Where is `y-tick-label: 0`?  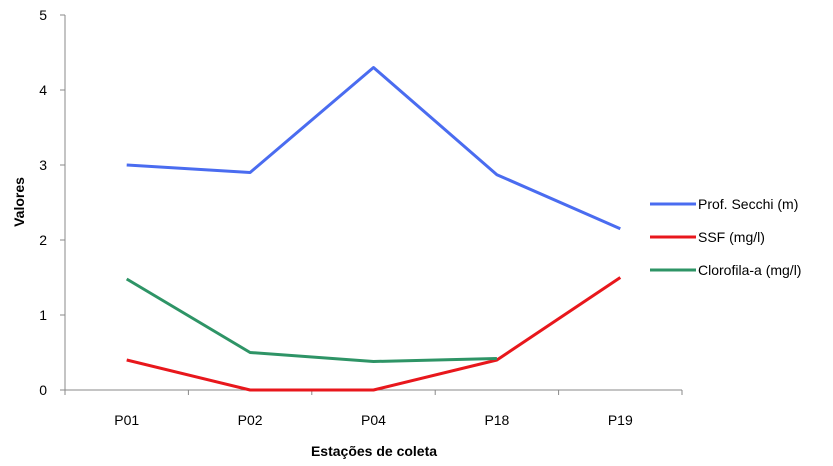
y-tick-label: 0 is located at coordinates (43, 390).